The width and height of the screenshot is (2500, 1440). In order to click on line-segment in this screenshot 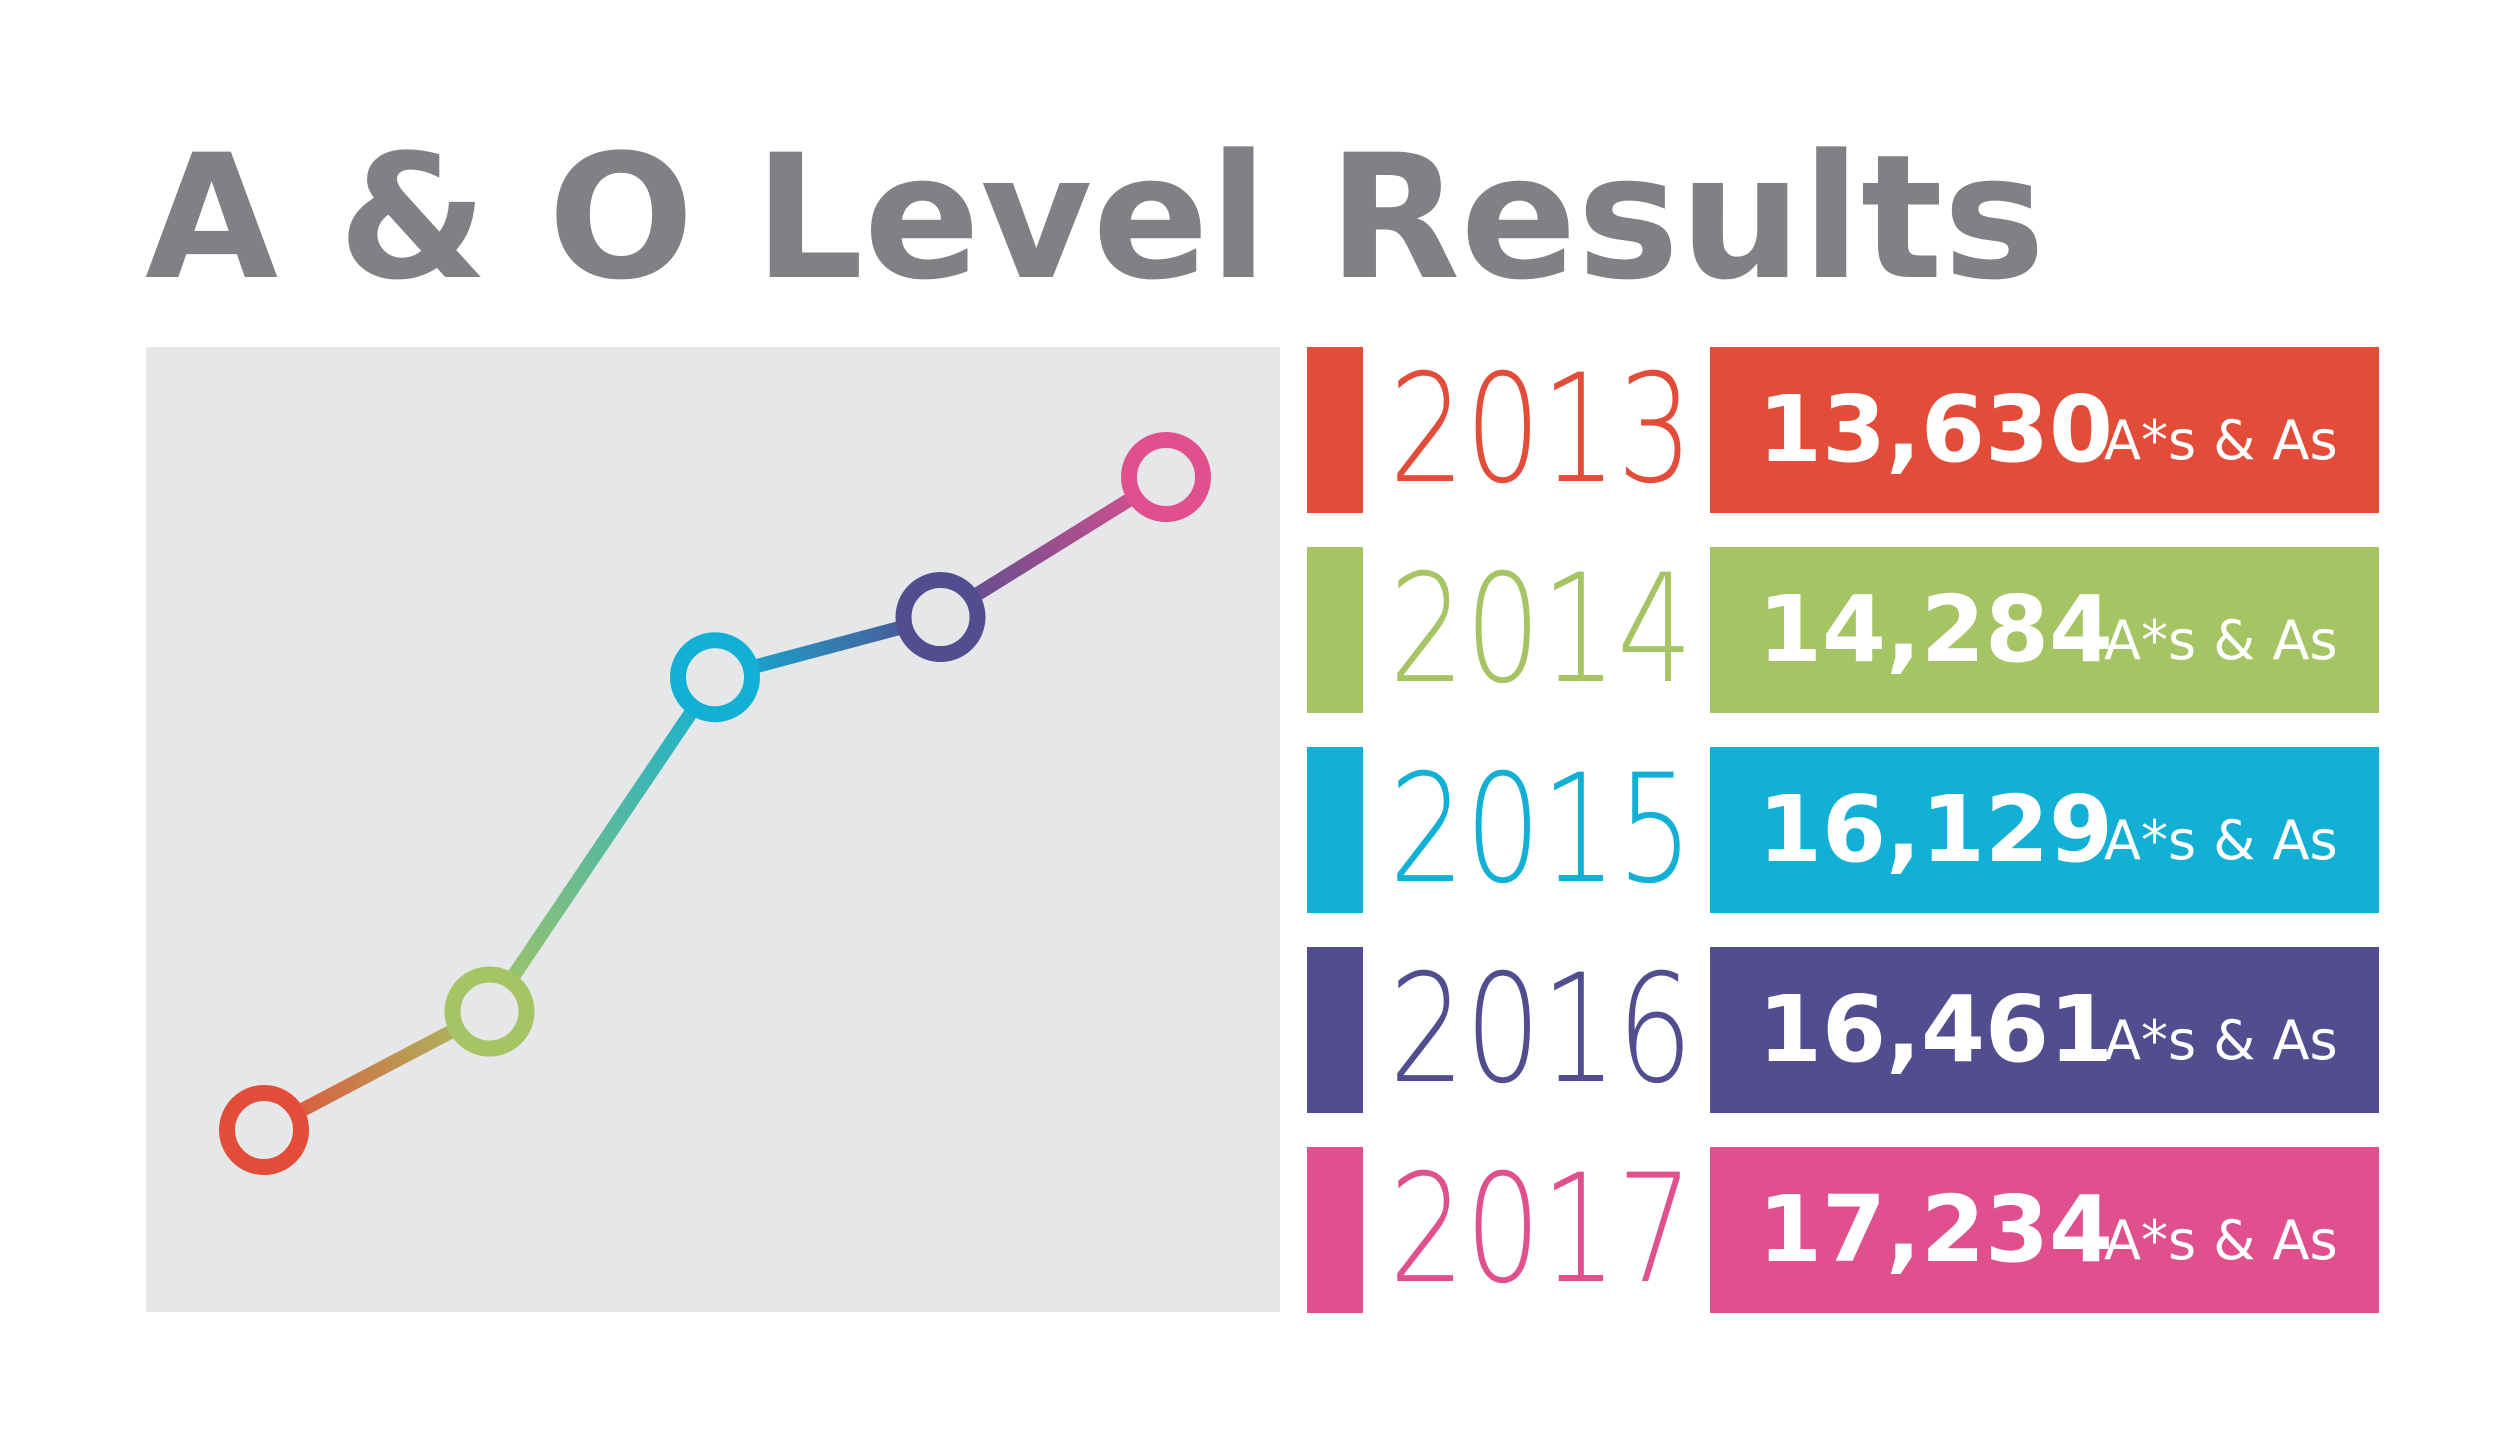, I will do `click(602, 844)`.